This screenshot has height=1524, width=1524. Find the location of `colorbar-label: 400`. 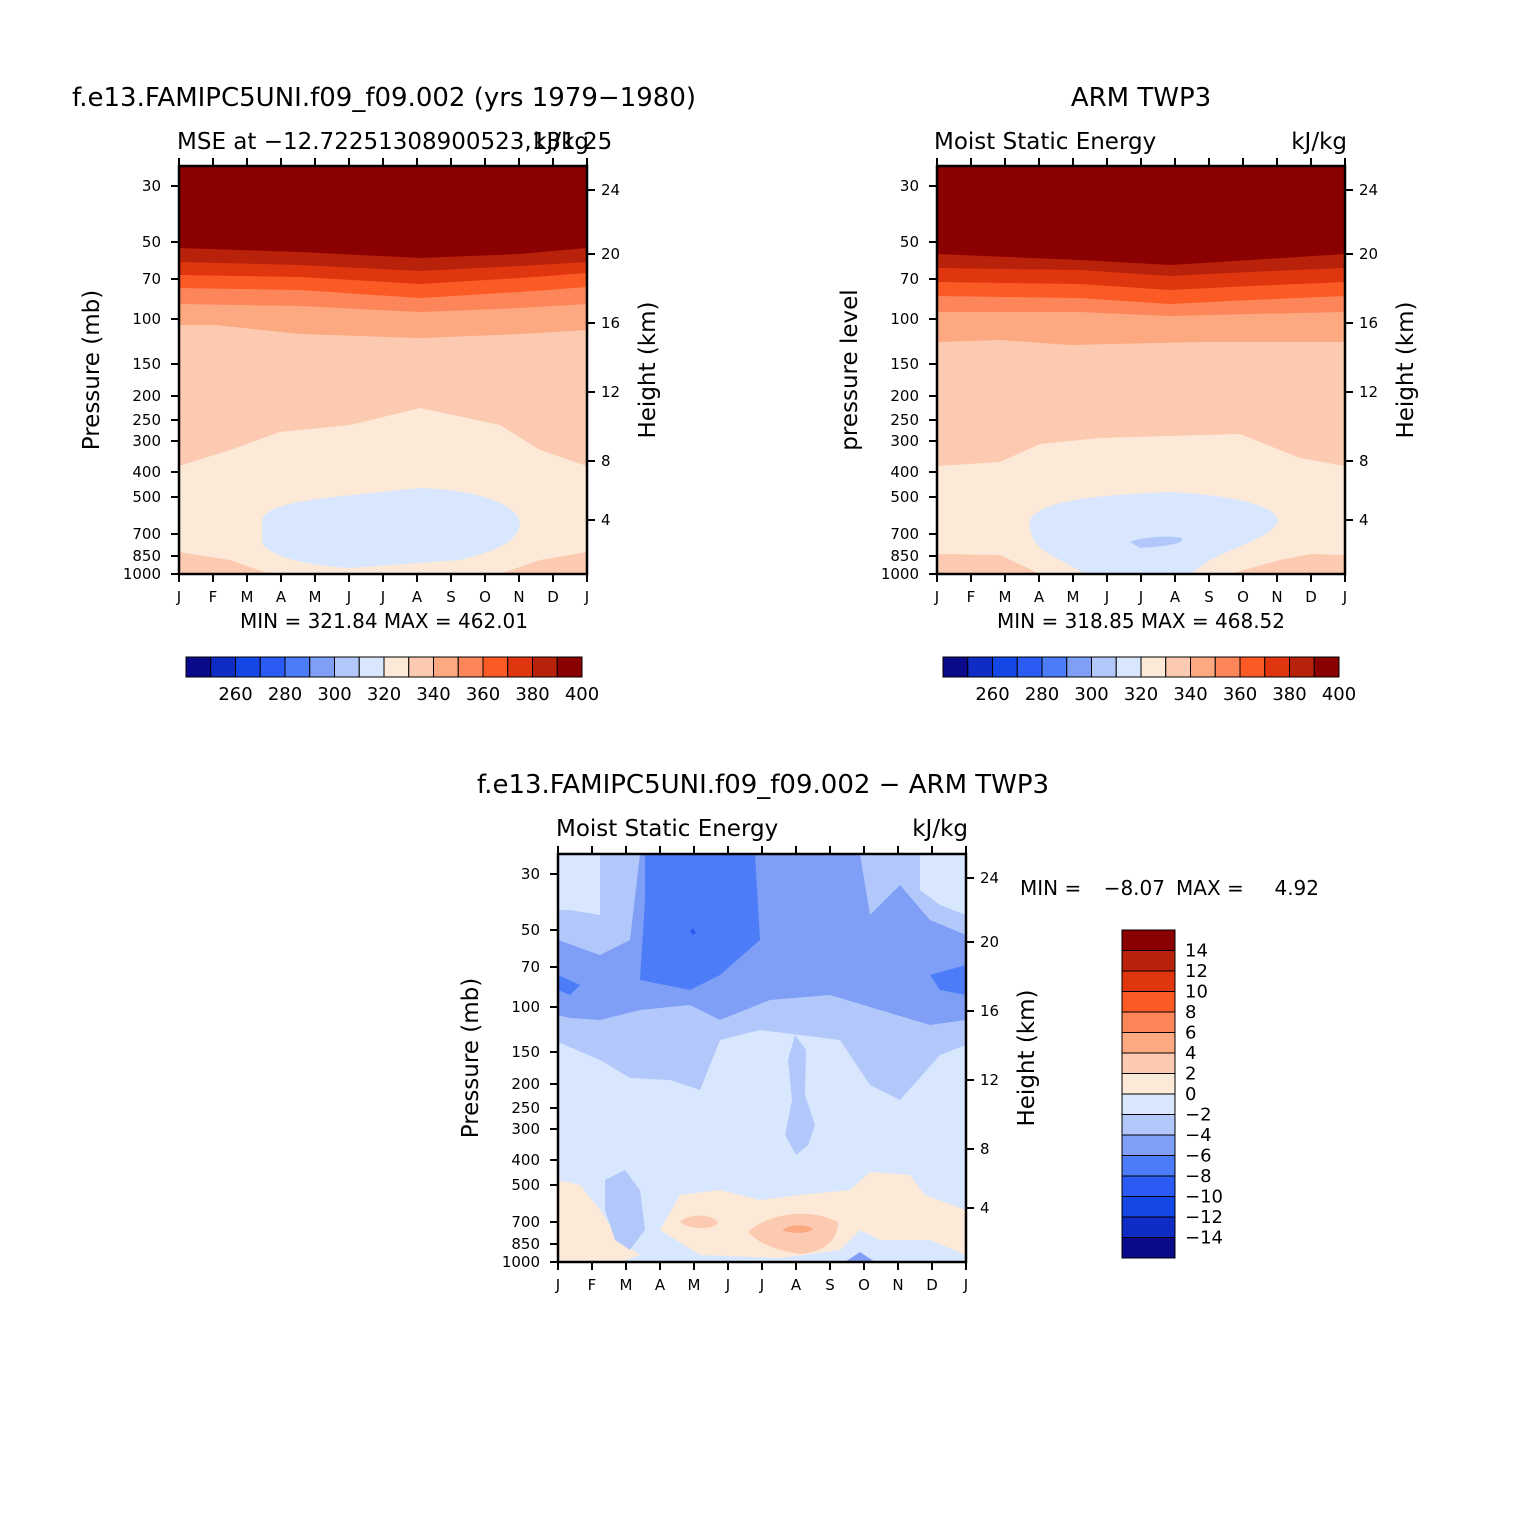

colorbar-label: 400 is located at coordinates (582, 694).